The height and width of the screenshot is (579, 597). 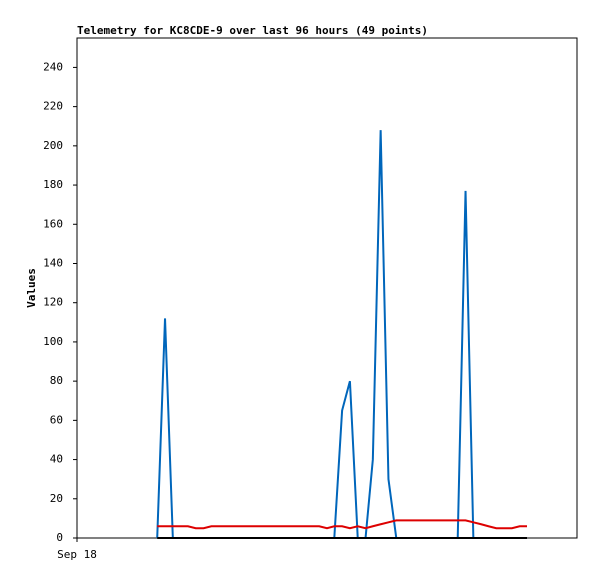 I want to click on series-line, so click(x=342, y=524).